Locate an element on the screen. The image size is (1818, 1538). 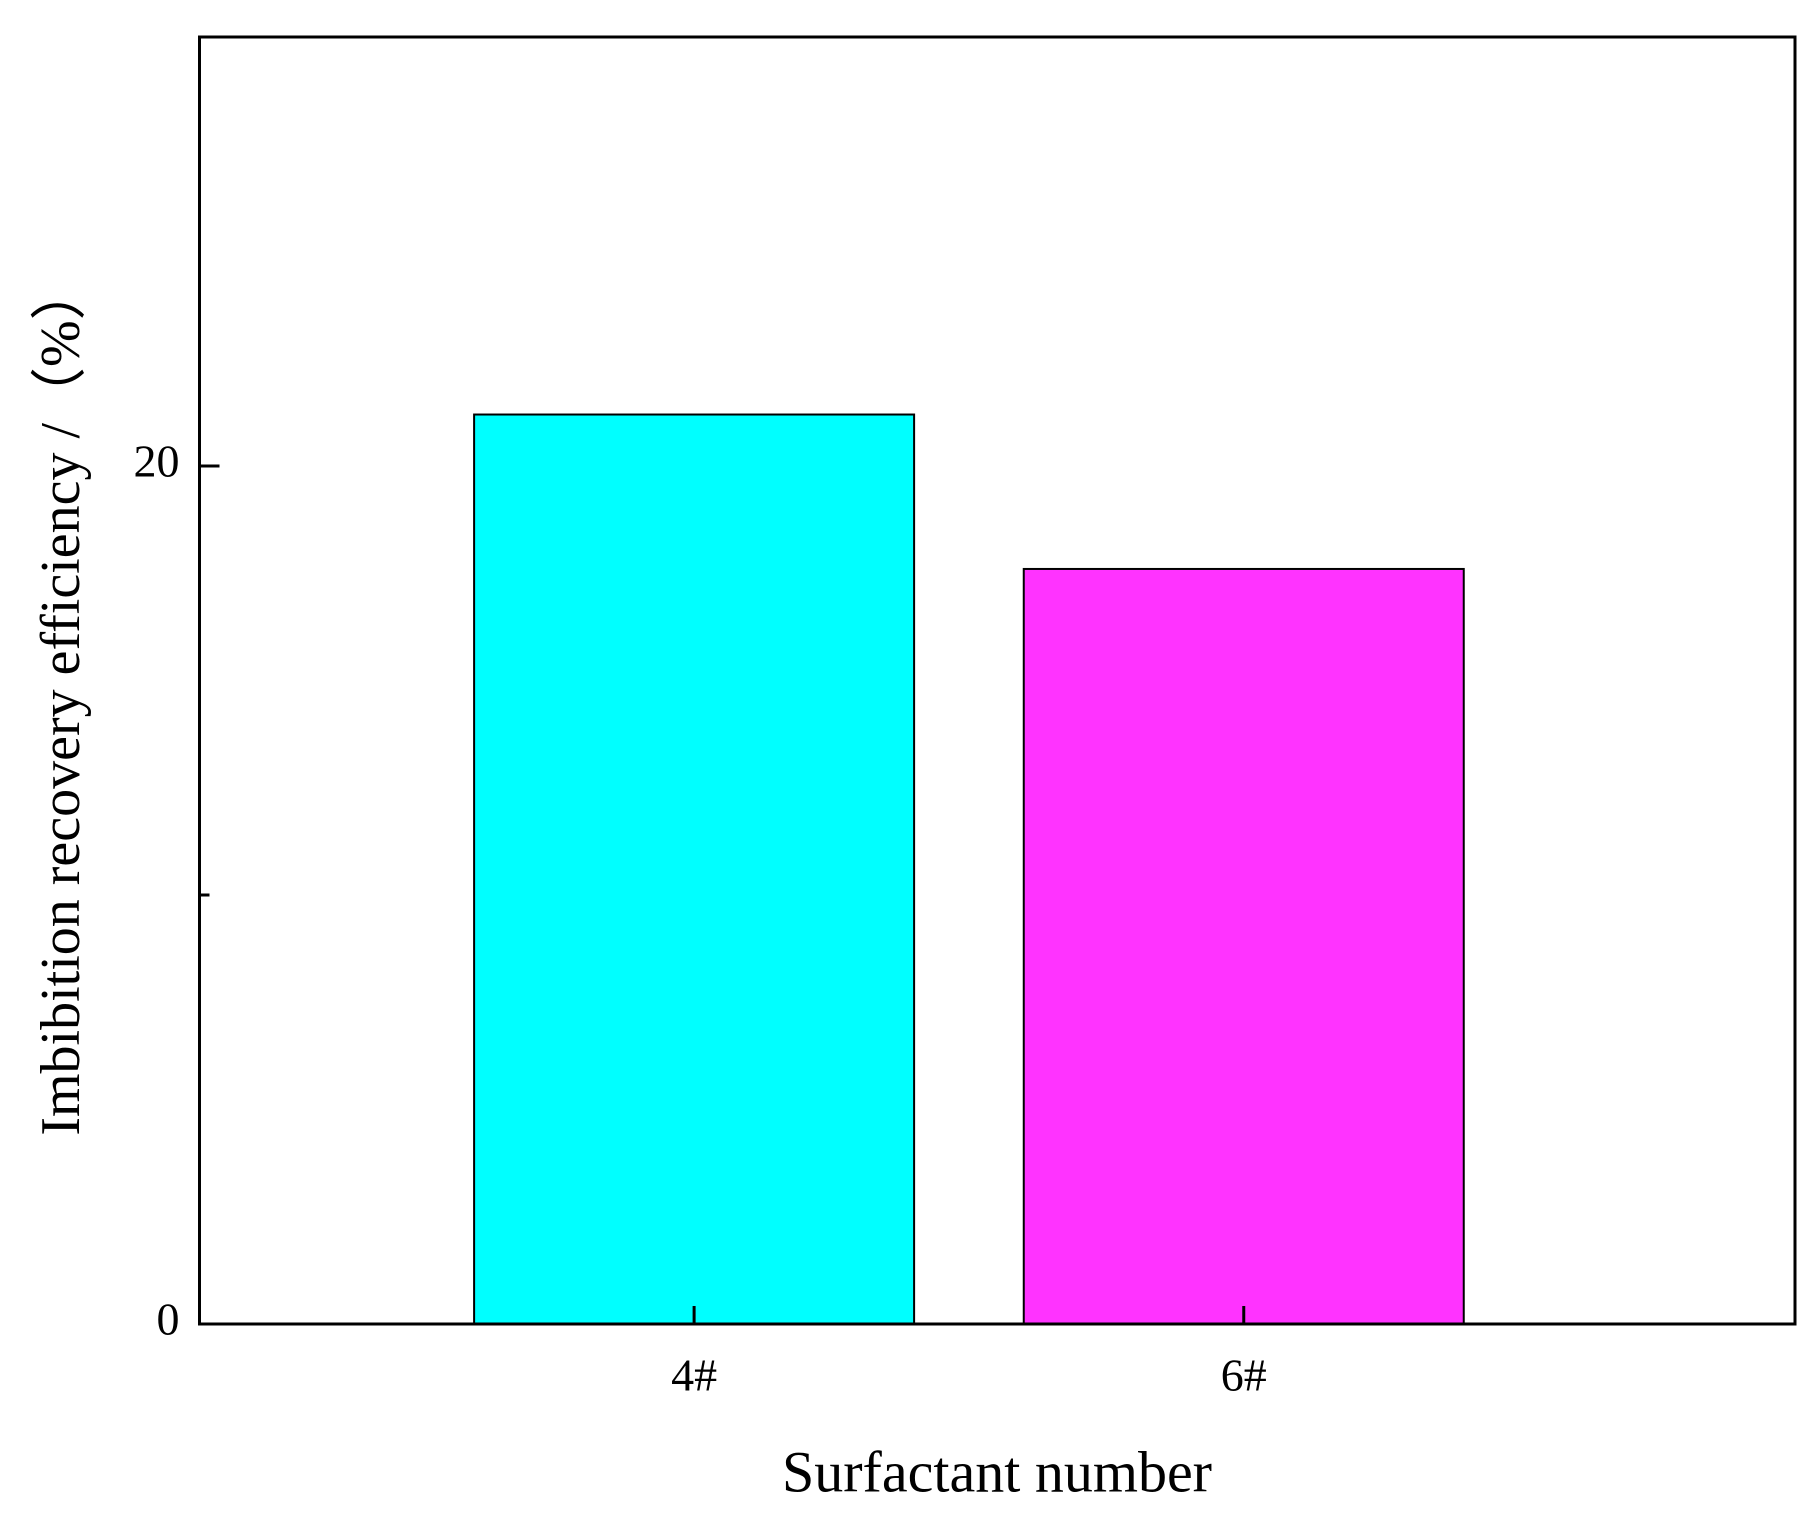
x-tick-label: 4# is located at coordinates (694, 1375).